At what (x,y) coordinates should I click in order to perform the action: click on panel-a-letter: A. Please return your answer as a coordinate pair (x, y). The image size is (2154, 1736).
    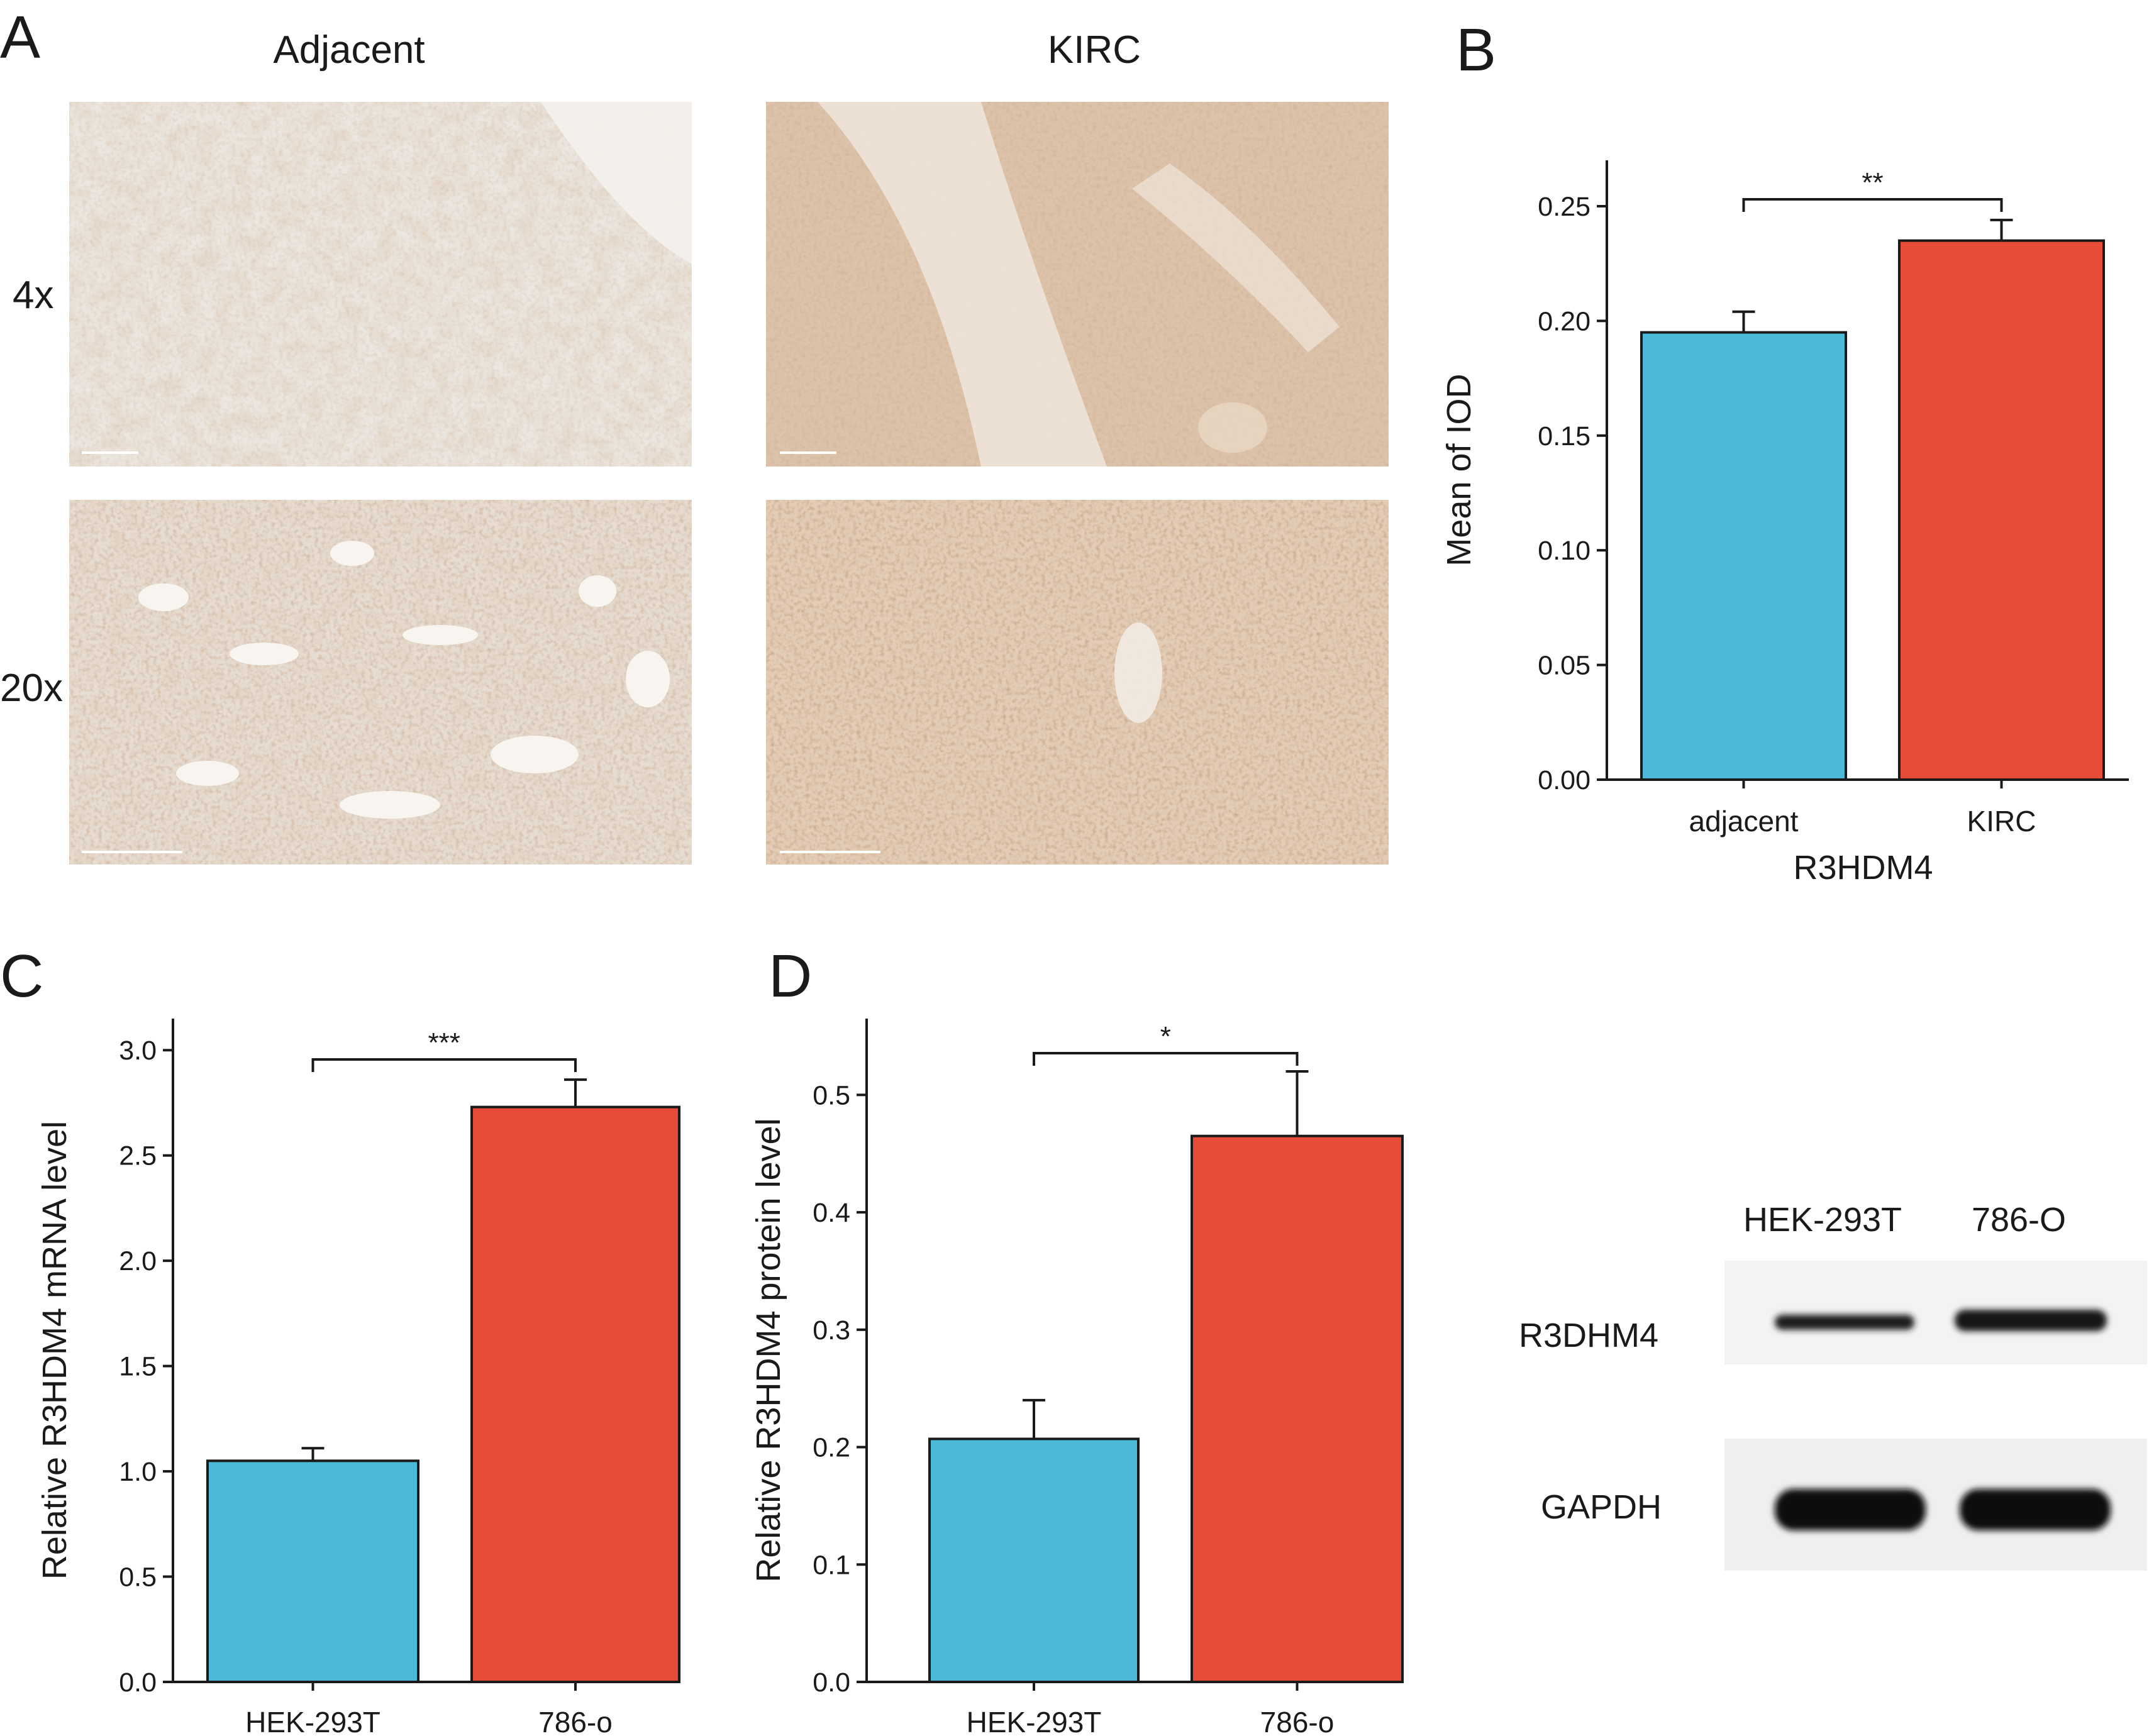
    Looking at the image, I should click on (20, 37).